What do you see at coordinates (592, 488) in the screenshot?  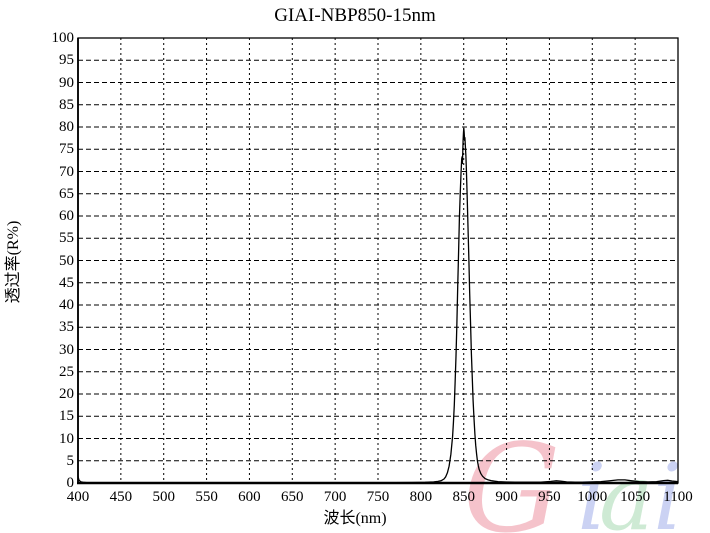 I see `watermark-letter: i` at bounding box center [592, 488].